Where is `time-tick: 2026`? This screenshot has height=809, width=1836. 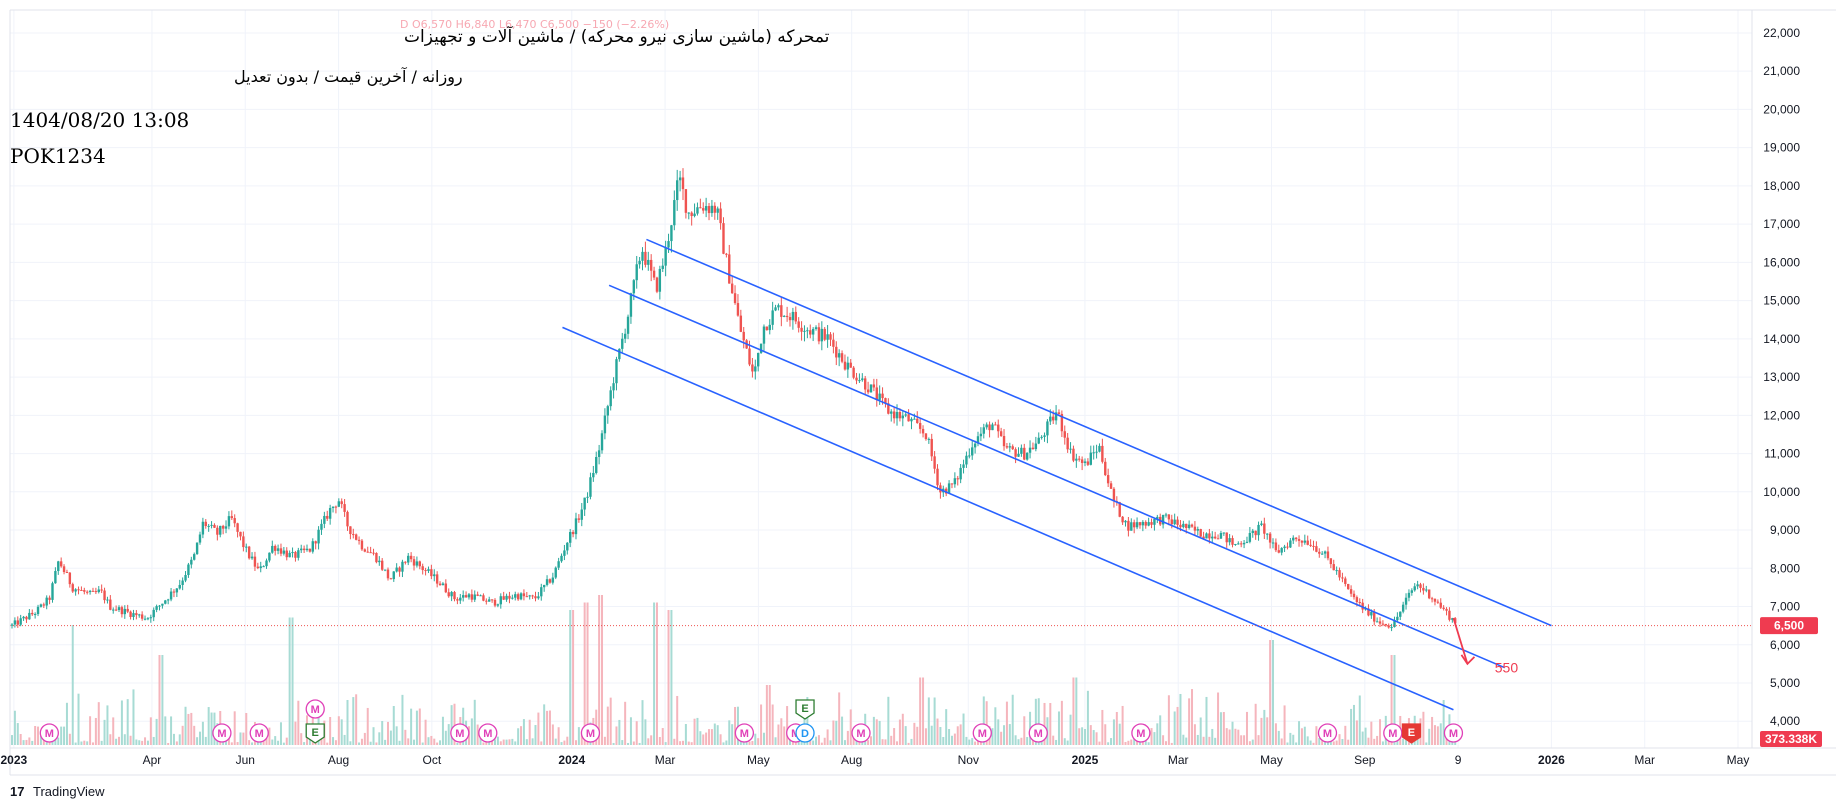 time-tick: 2026 is located at coordinates (1551, 760).